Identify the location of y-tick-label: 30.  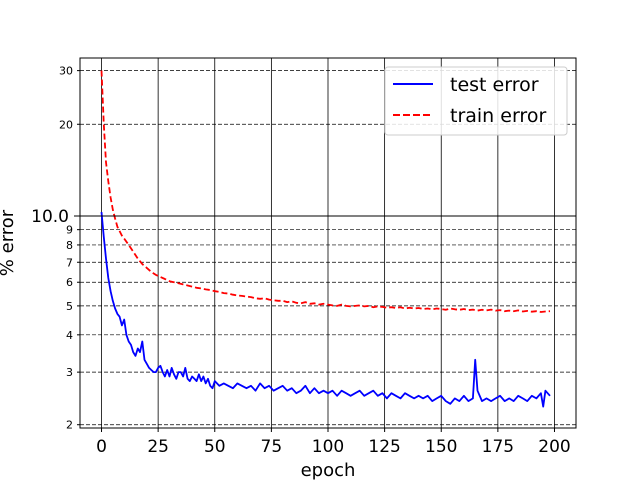
(66, 71).